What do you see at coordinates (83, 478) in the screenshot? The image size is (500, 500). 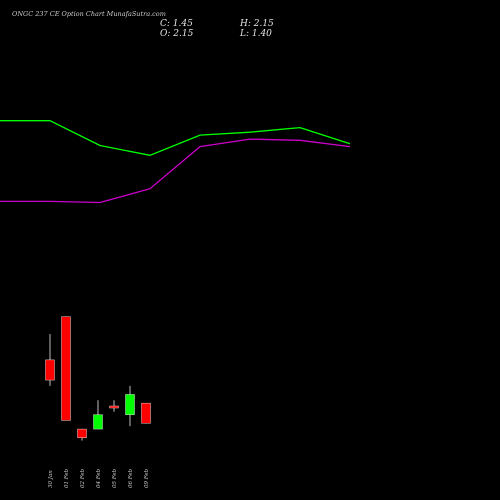 I see `x-tick-label: 02 Feb` at bounding box center [83, 478].